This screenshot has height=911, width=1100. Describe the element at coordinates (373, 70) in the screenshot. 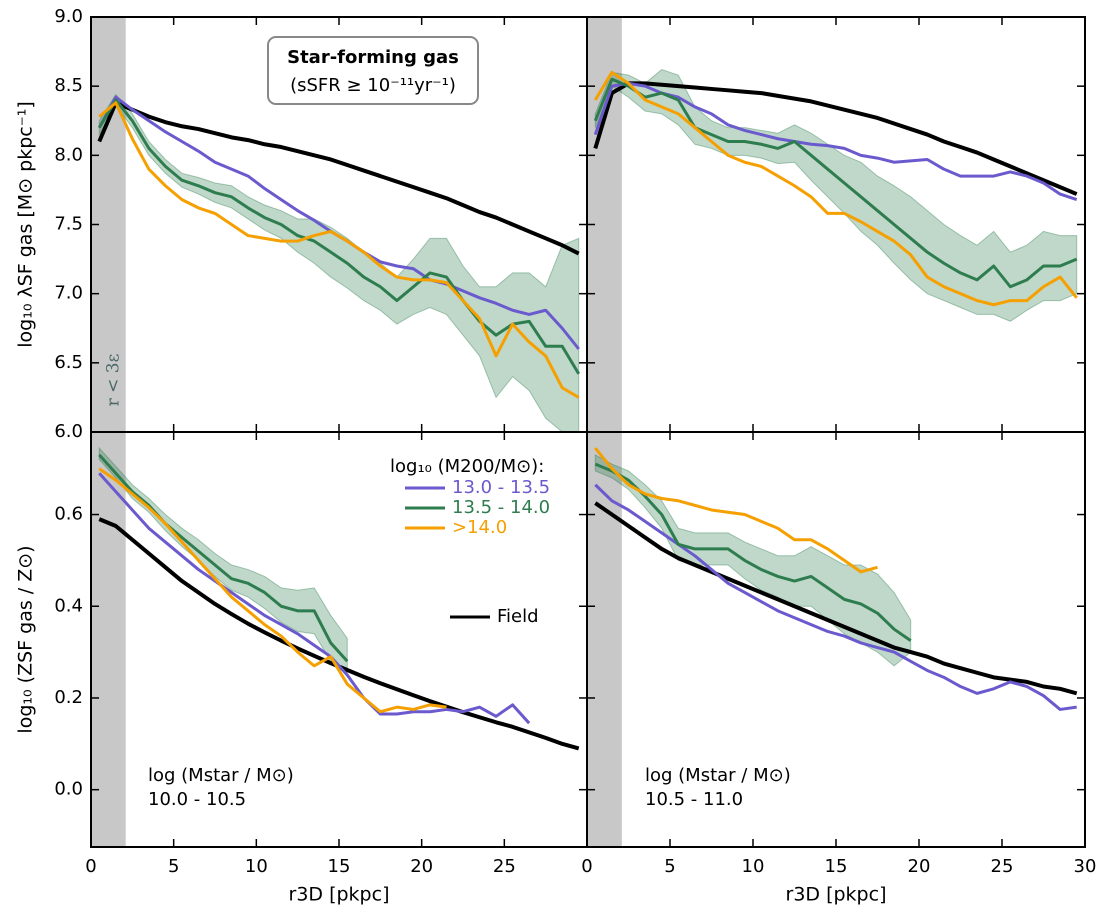

I see `annotation-box` at that location.